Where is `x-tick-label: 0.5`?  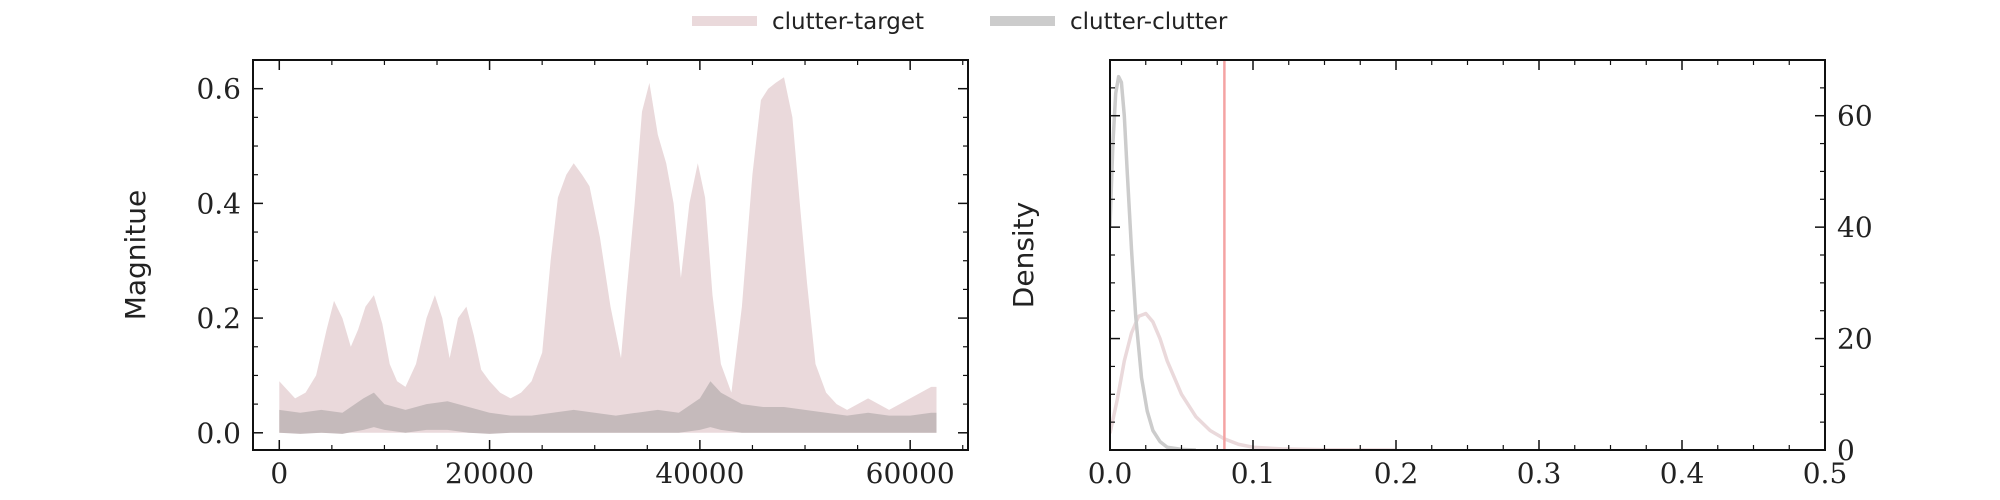 x-tick-label: 0.5 is located at coordinates (1825, 473).